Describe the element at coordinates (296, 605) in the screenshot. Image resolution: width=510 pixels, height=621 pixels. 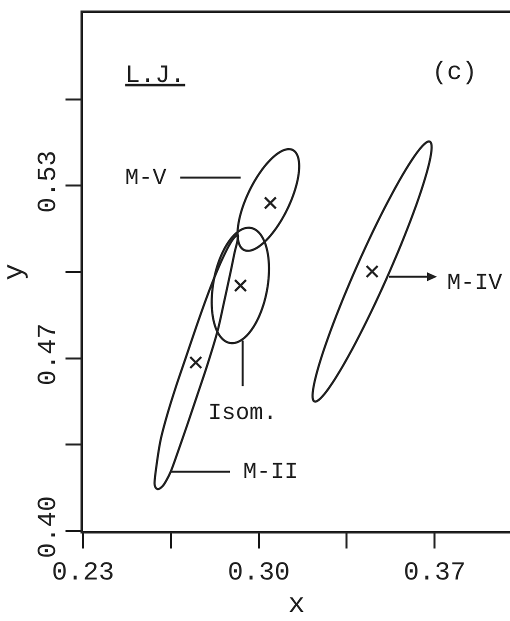
I see `x-axis-title: x` at that location.